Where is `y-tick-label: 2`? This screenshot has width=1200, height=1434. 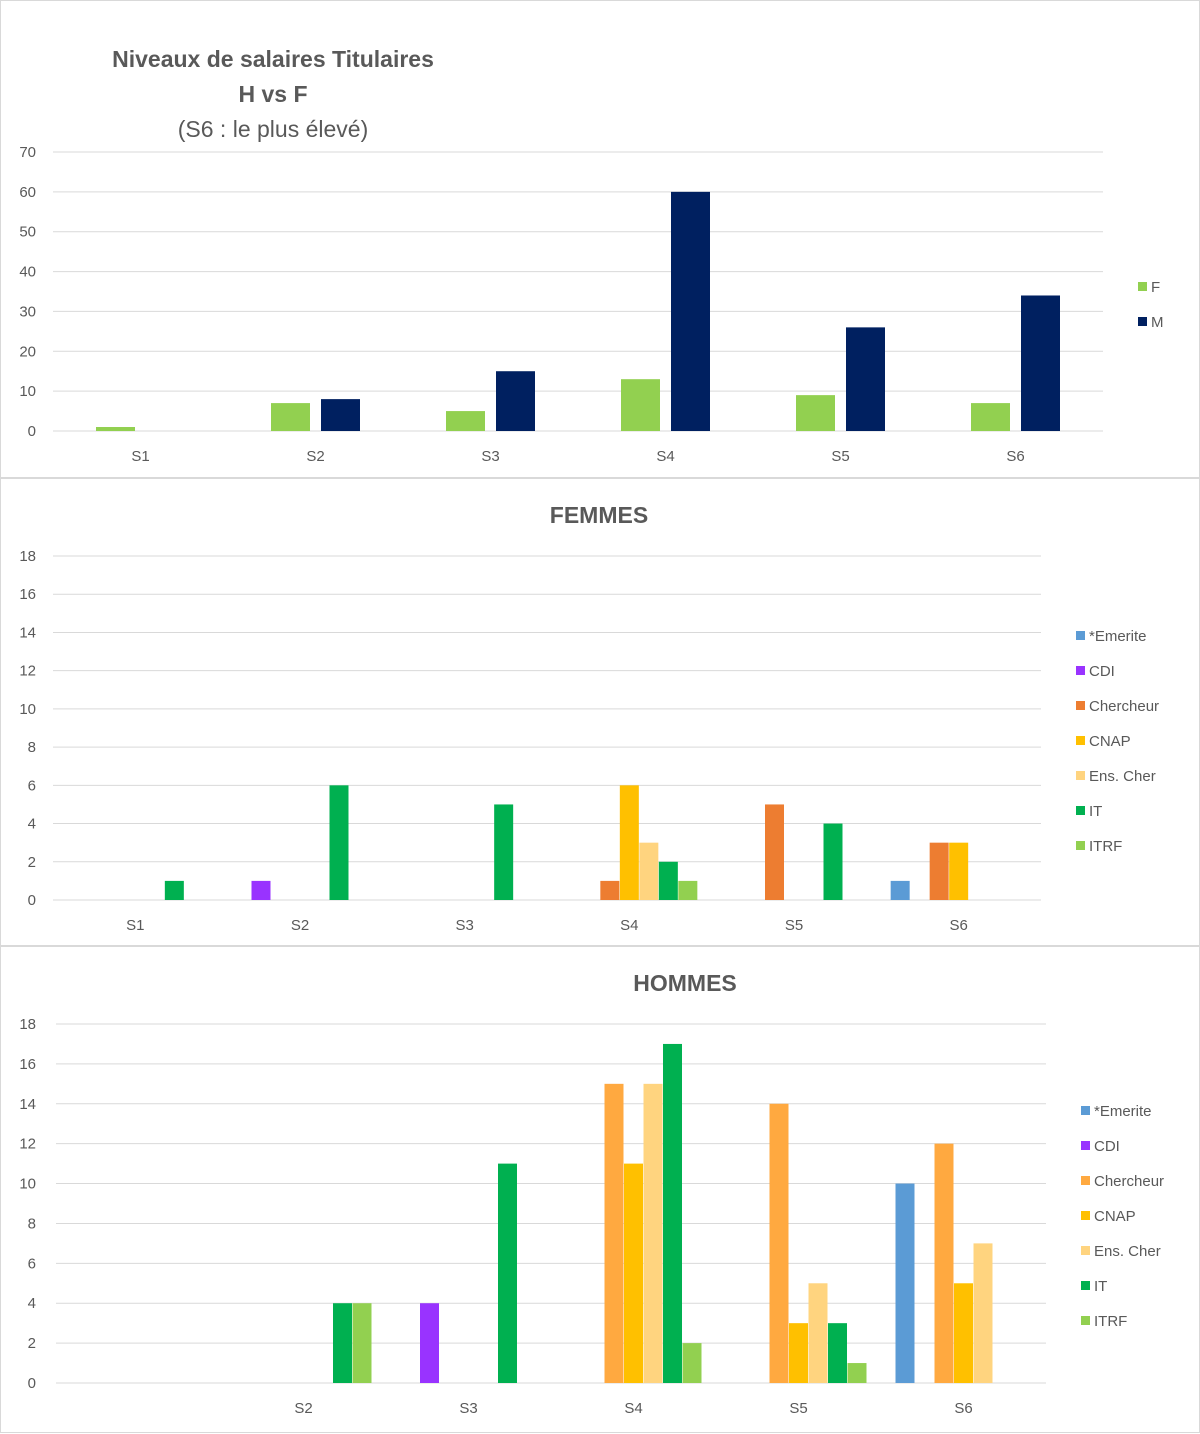 y-tick-label: 2 is located at coordinates (32, 862).